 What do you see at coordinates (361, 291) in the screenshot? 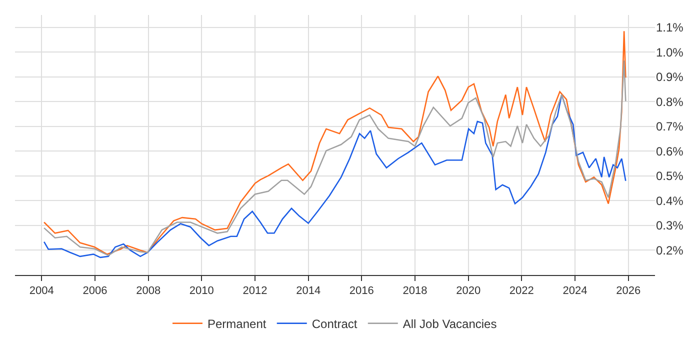
I see `x-tick-label: 2016` at bounding box center [361, 291].